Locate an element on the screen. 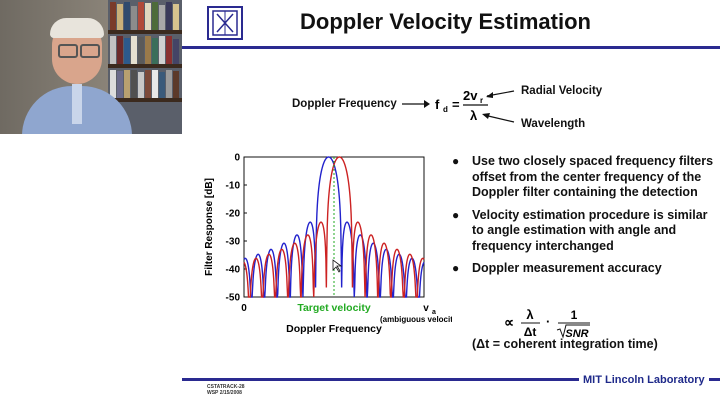  formula-one: 1 is located at coordinates (574, 315).